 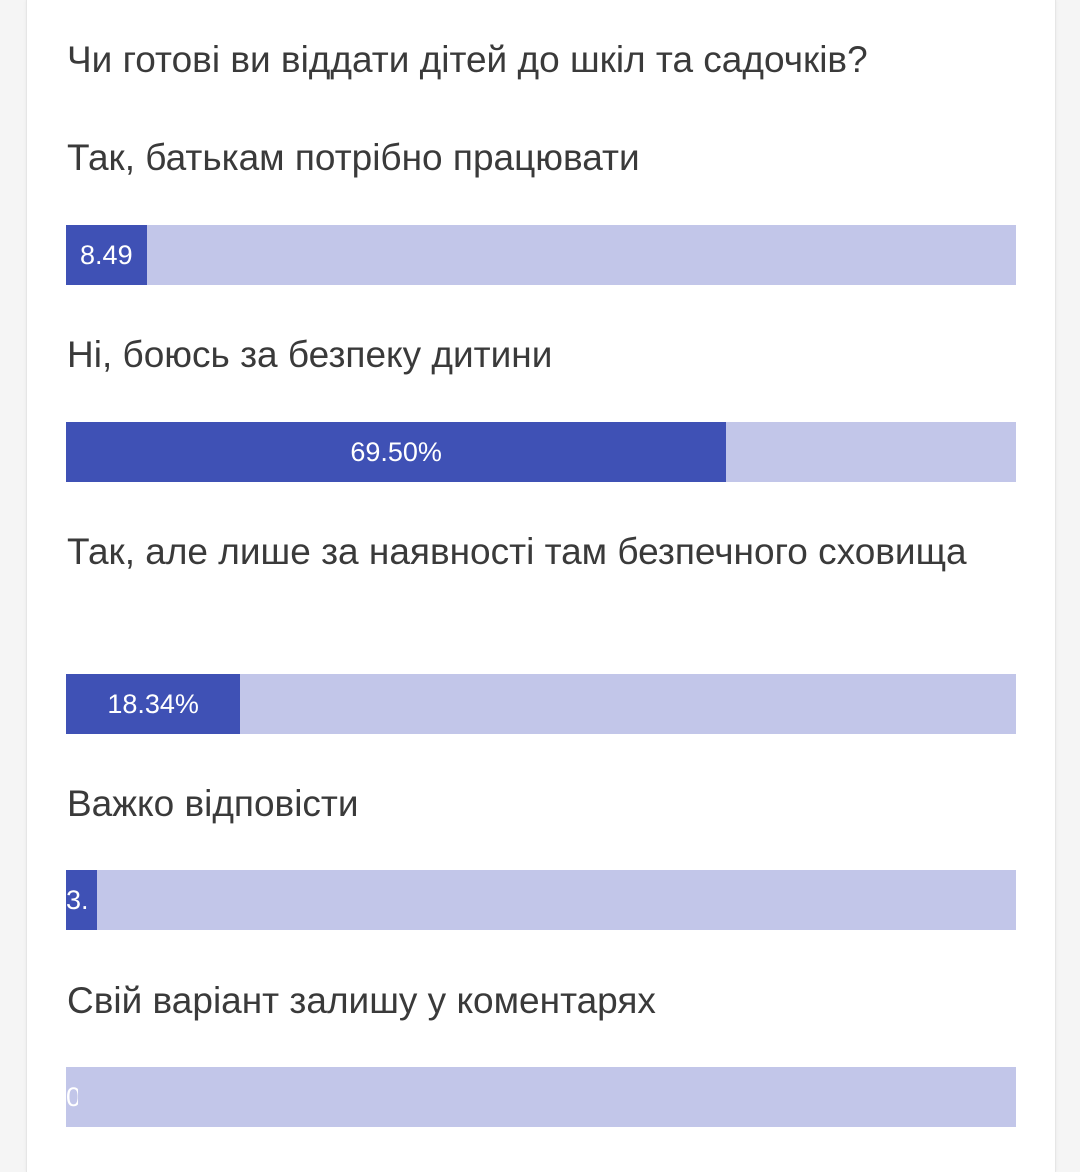 What do you see at coordinates (361, 1000) in the screenshot?
I see `poll-option-label: Свій варіант залишу у коментарях` at bounding box center [361, 1000].